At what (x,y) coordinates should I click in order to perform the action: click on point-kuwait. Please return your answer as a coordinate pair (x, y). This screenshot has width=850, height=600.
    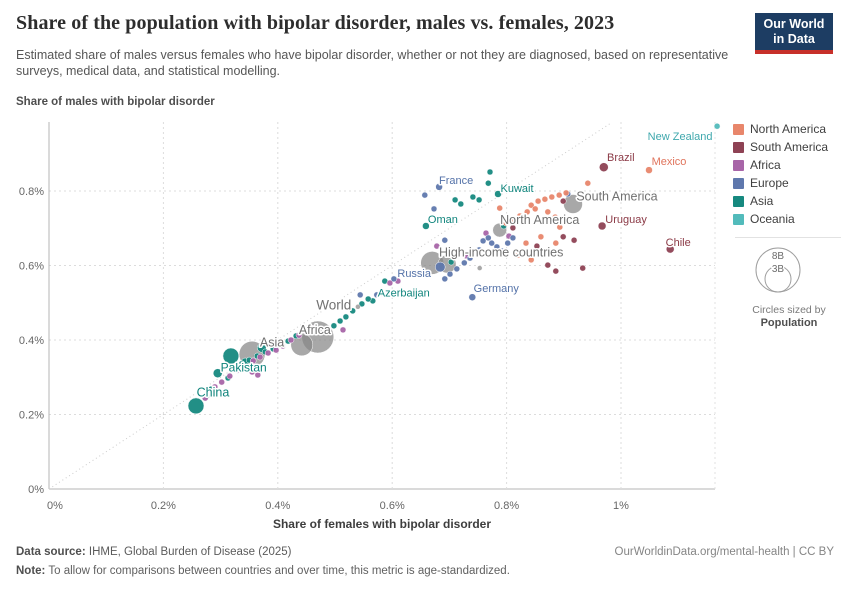
    Looking at the image, I should click on (498, 194).